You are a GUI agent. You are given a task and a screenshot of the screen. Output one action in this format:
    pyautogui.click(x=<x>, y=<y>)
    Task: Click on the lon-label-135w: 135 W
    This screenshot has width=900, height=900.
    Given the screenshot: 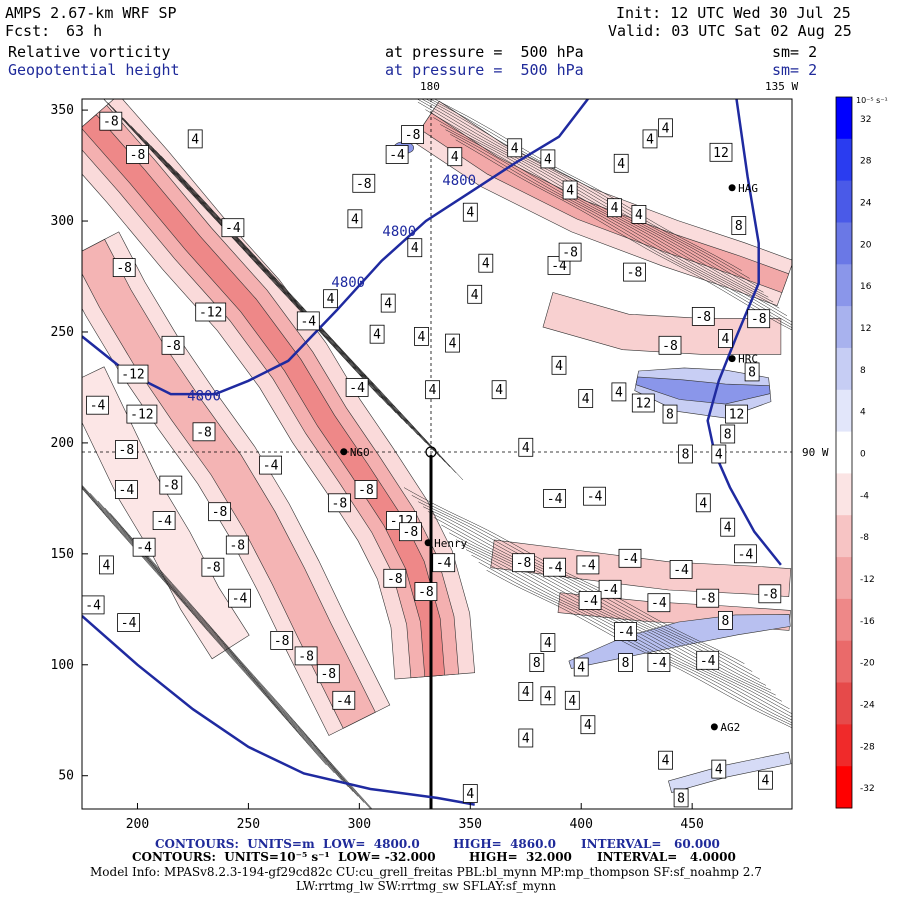 What is the action you would take?
    pyautogui.click(x=782, y=86)
    